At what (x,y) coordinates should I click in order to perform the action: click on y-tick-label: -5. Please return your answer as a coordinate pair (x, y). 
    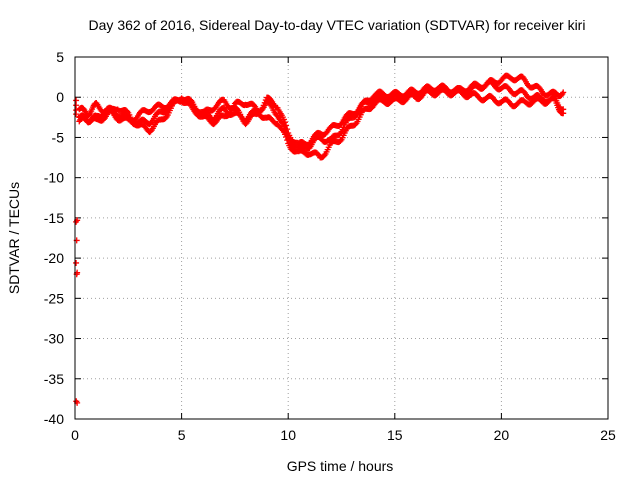
    Looking at the image, I should click on (58, 137).